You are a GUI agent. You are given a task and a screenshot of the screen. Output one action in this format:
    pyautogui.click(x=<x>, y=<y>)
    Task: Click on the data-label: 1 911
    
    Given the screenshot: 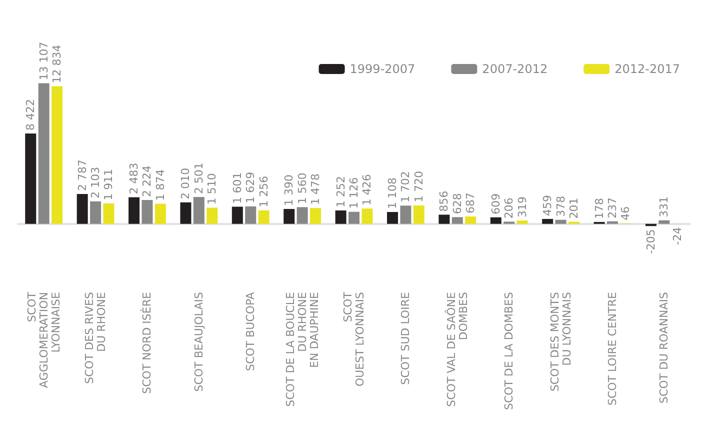 What is the action you would take?
    pyautogui.click(x=109, y=184)
    